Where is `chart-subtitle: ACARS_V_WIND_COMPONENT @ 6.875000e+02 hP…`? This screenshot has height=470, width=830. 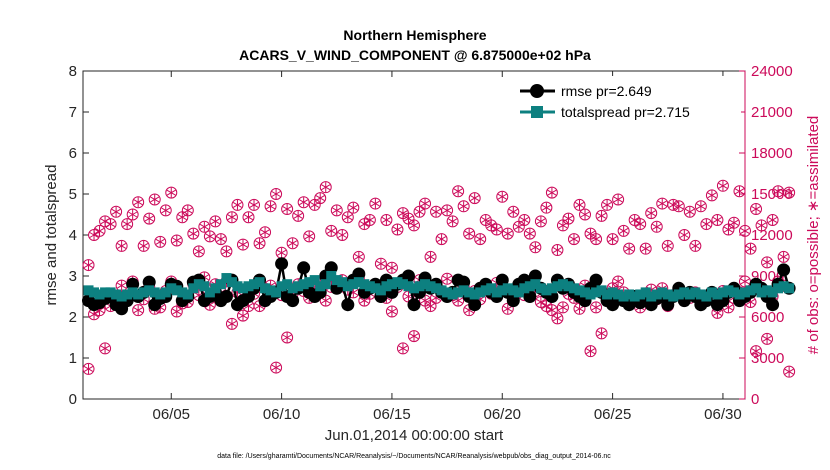 chart-subtitle: ACARS_V_WIND_COMPONENT @ 6.875000e+02 hP… is located at coordinates (415, 55).